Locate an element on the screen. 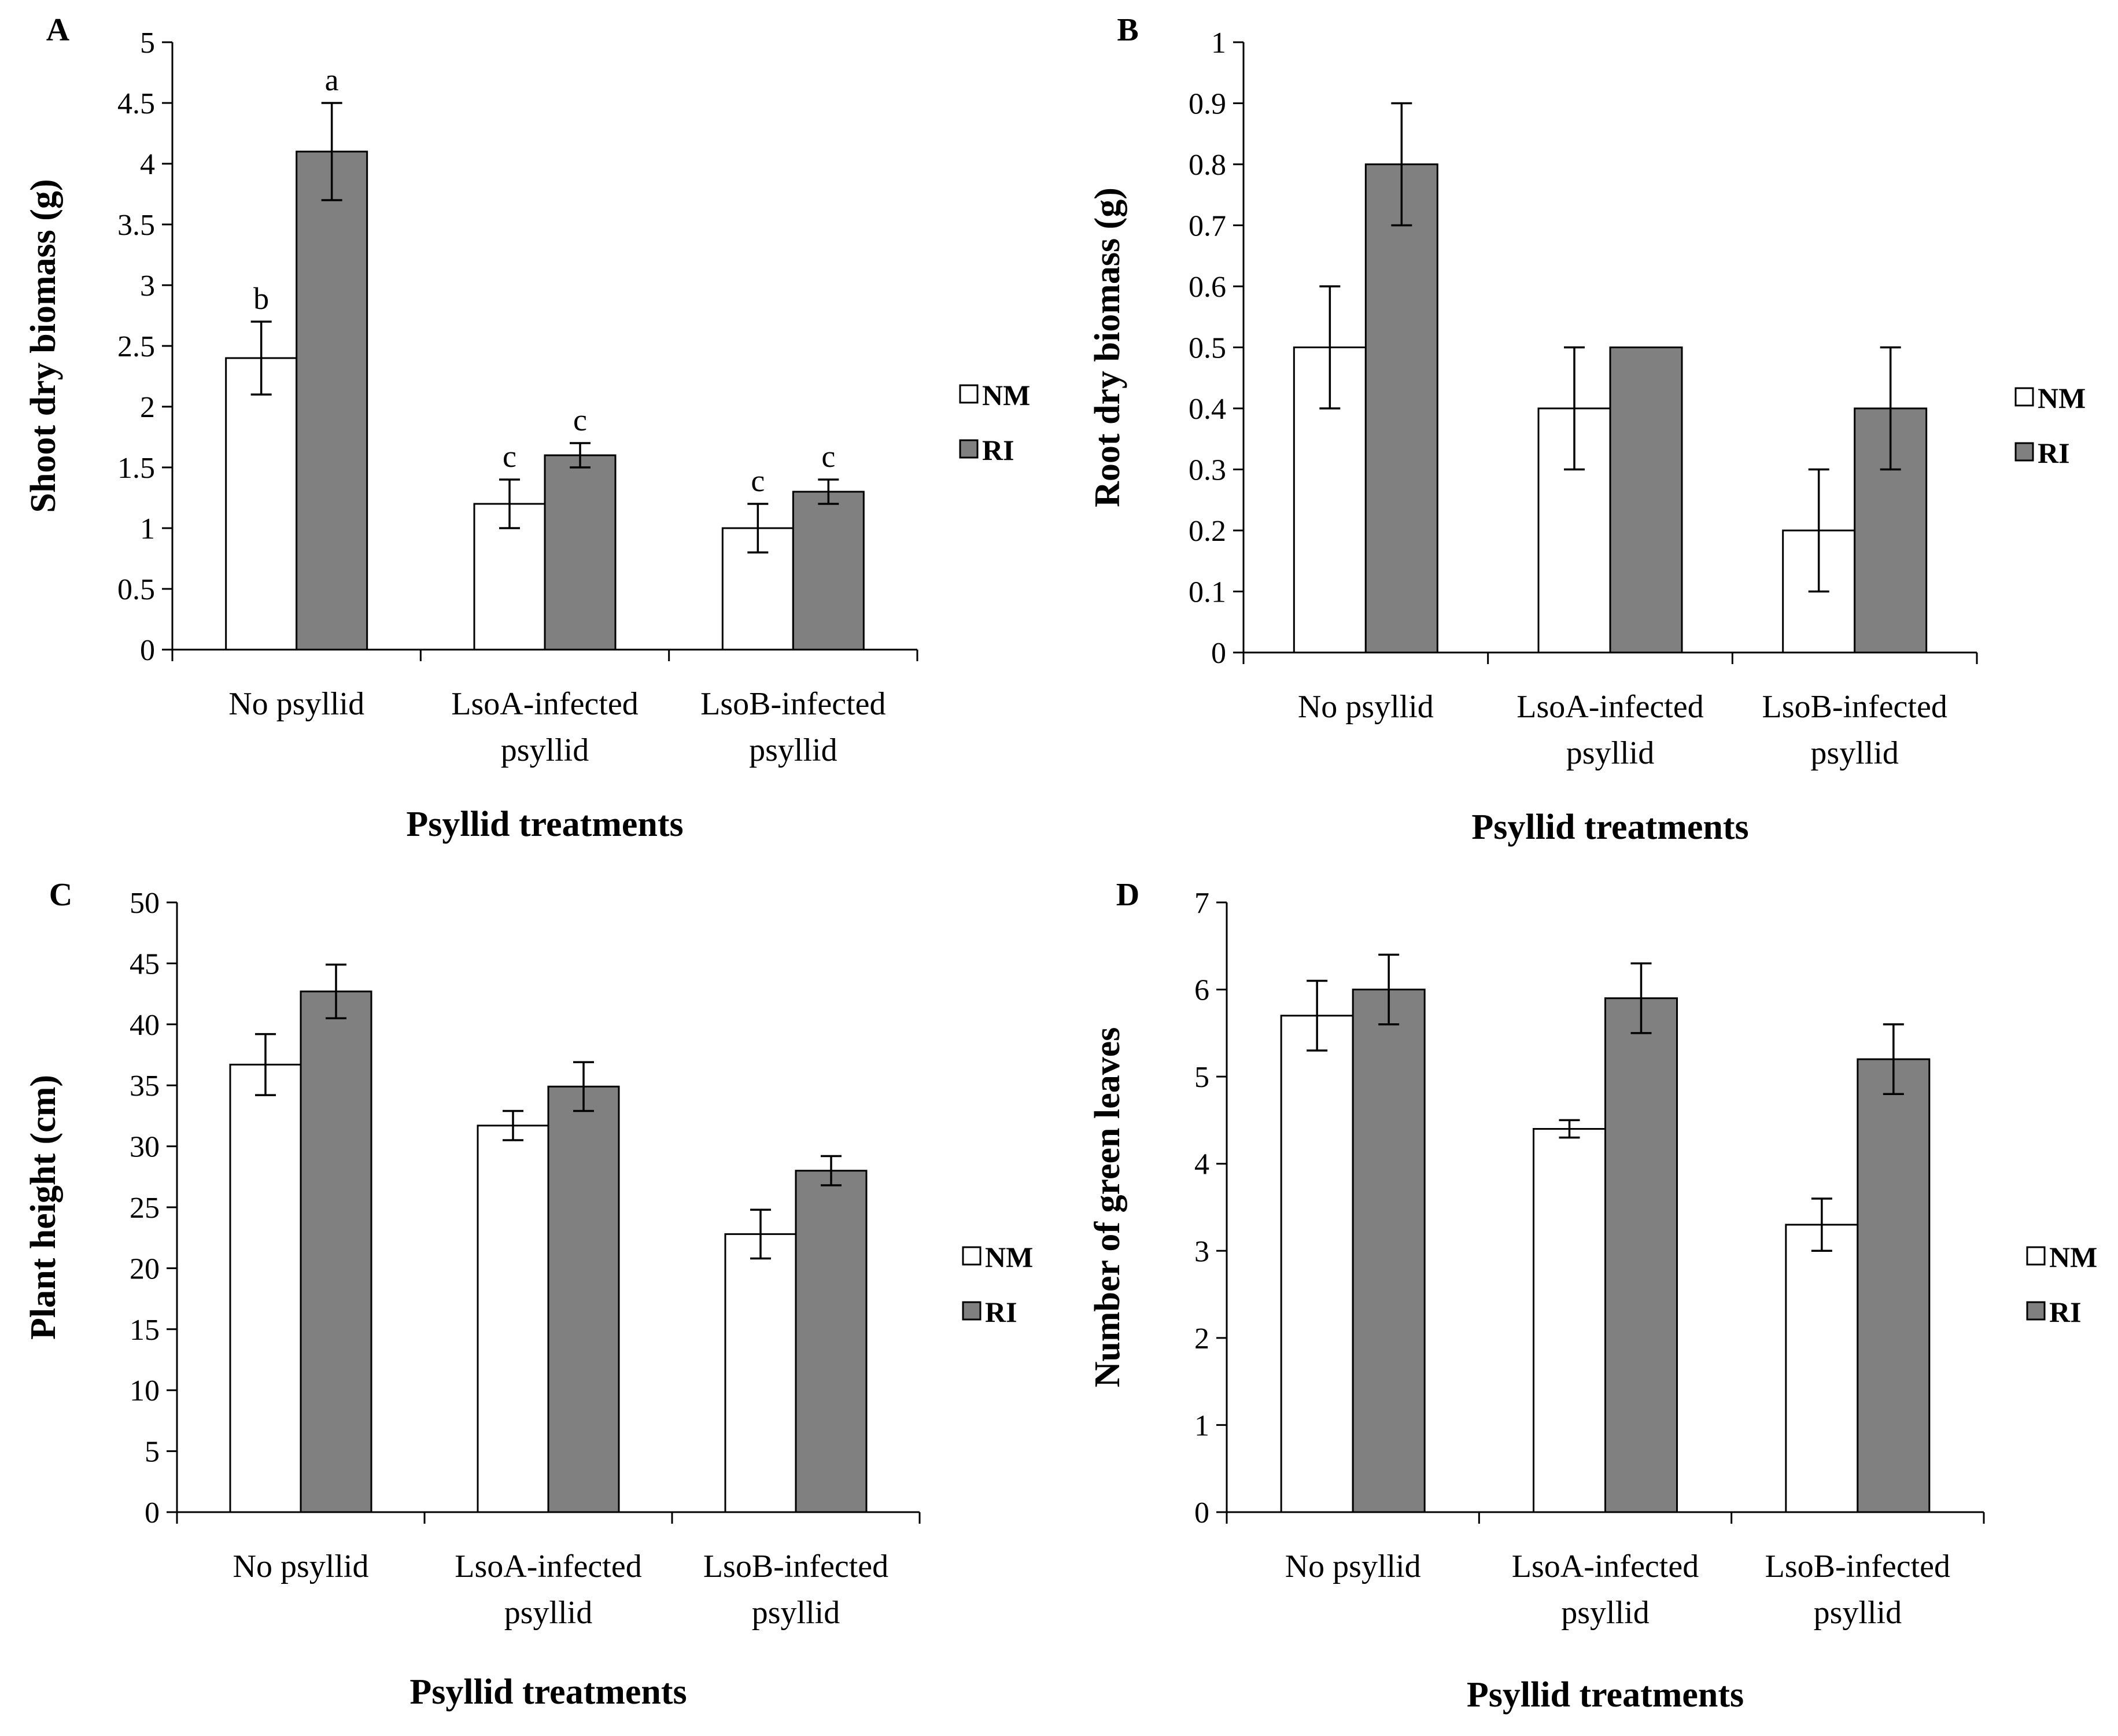 The width and height of the screenshot is (2118, 1736). panel-label: B is located at coordinates (1127, 30).